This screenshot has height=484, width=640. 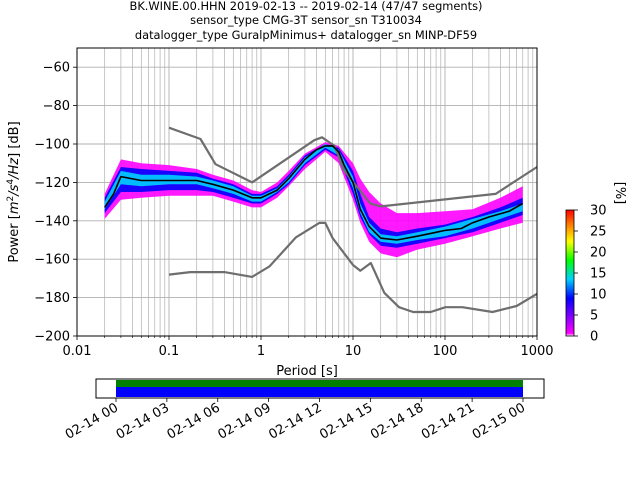 What do you see at coordinates (308, 347) in the screenshot?
I see `x-axis-ticks: 0.01 0.1 1 10 100 1000` at bounding box center [308, 347].